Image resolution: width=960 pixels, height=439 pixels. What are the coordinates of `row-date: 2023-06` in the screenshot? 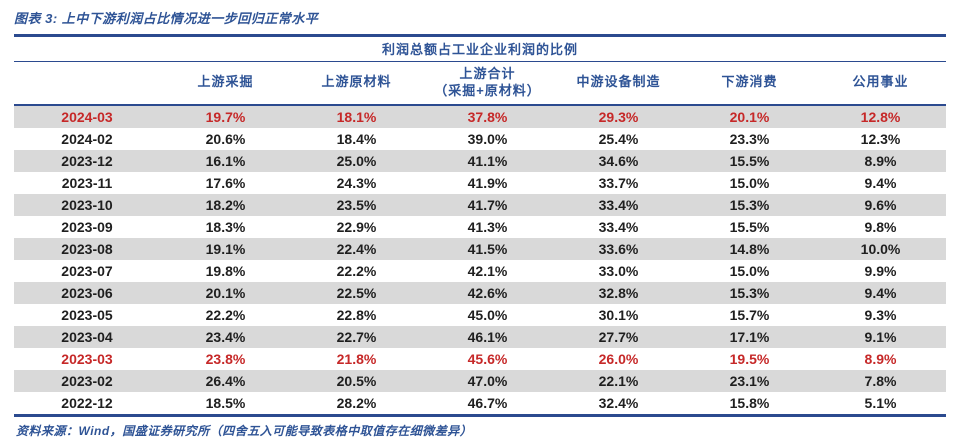 It's located at (87, 292).